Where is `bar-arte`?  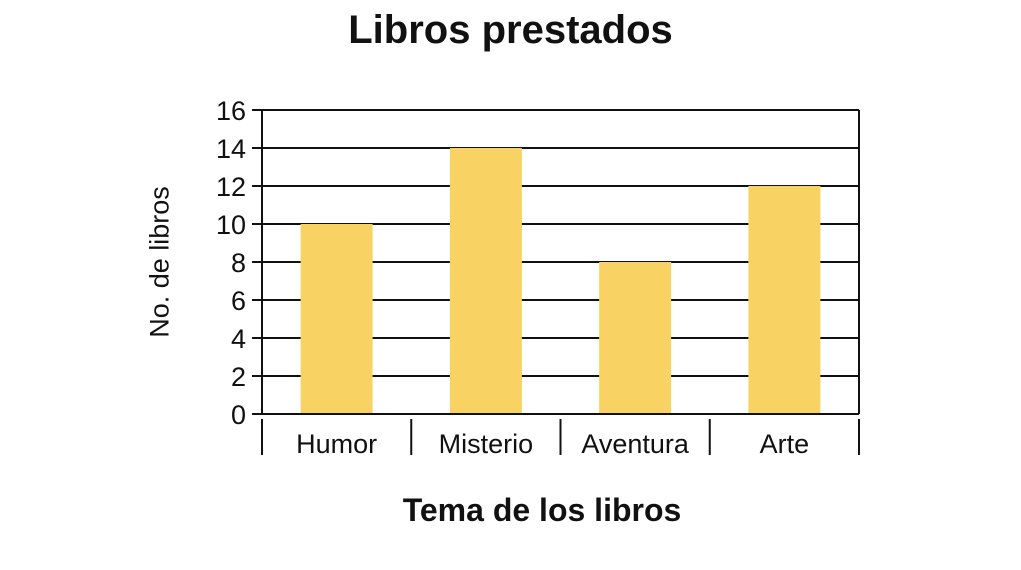
bar-arte is located at coordinates (784, 300).